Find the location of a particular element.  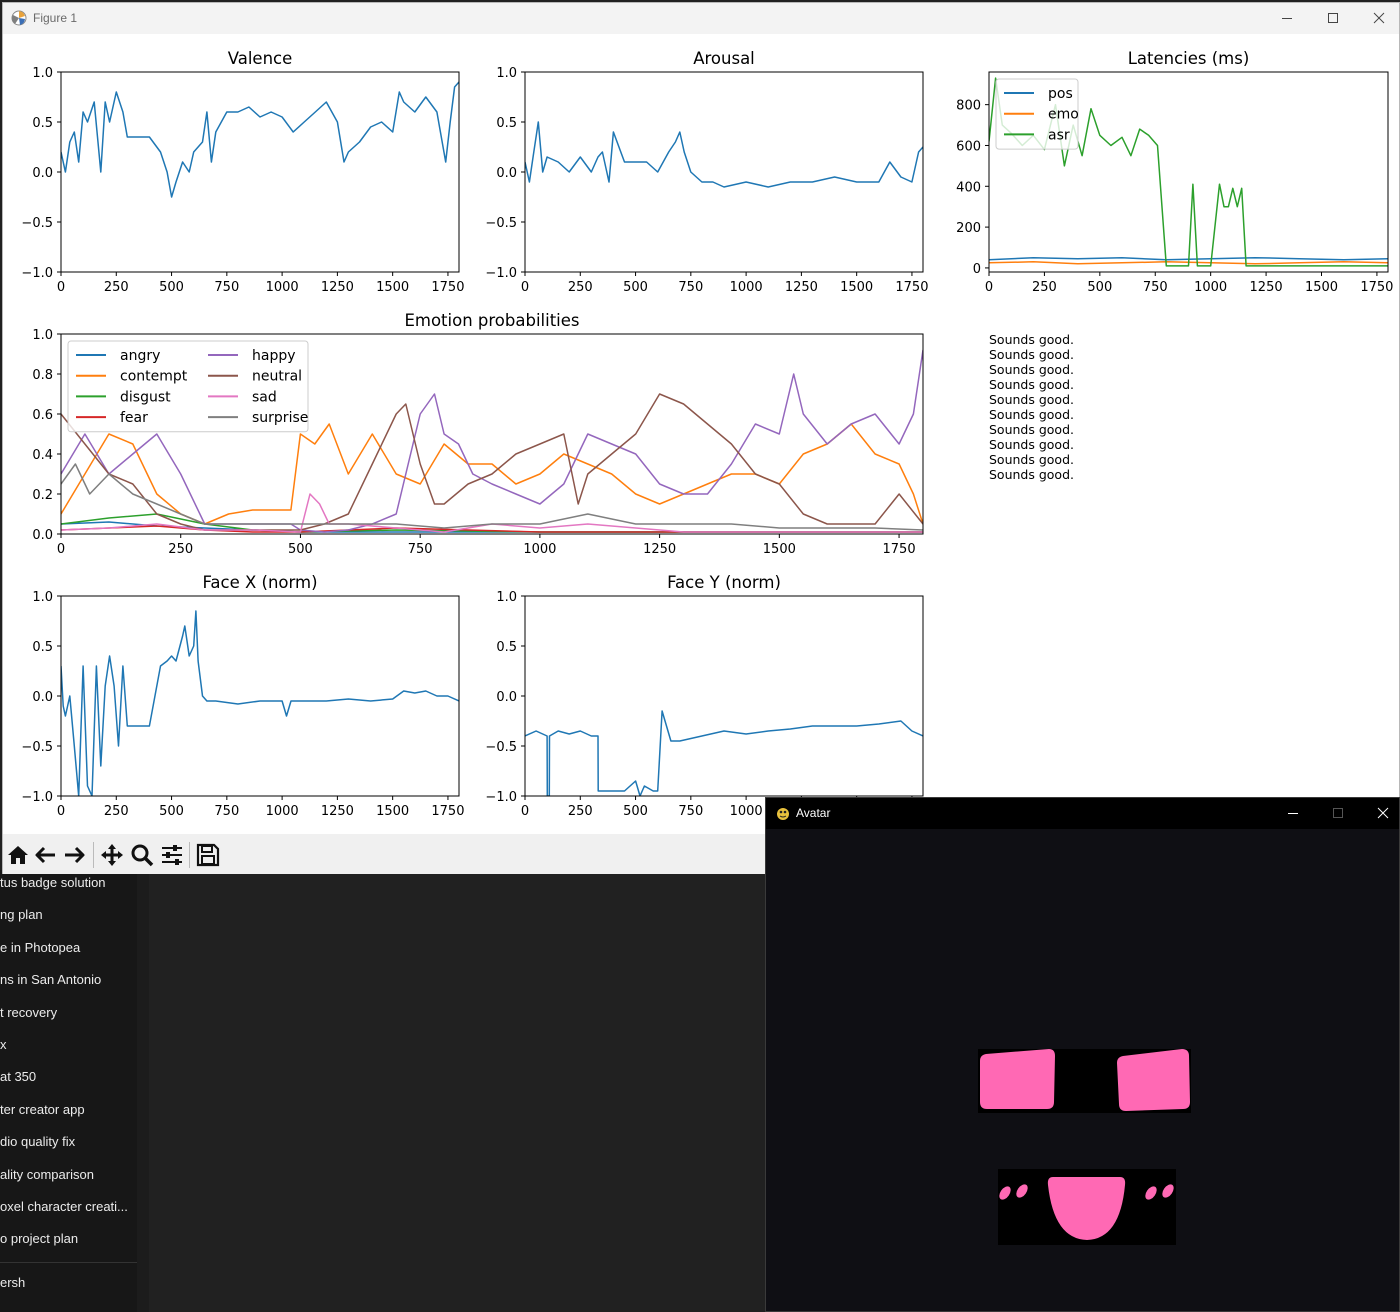

chat-list-item: t recovery is located at coordinates (29, 1012).